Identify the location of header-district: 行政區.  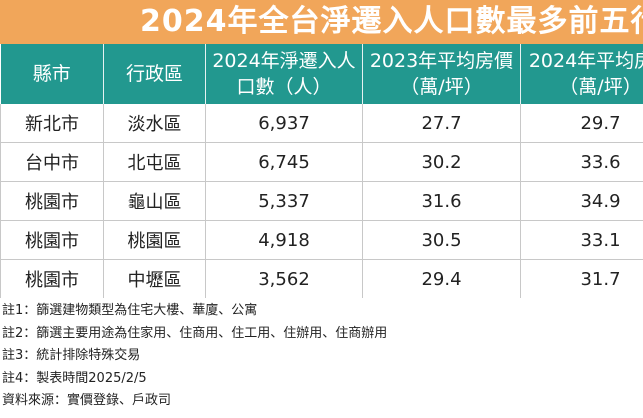
(154, 74).